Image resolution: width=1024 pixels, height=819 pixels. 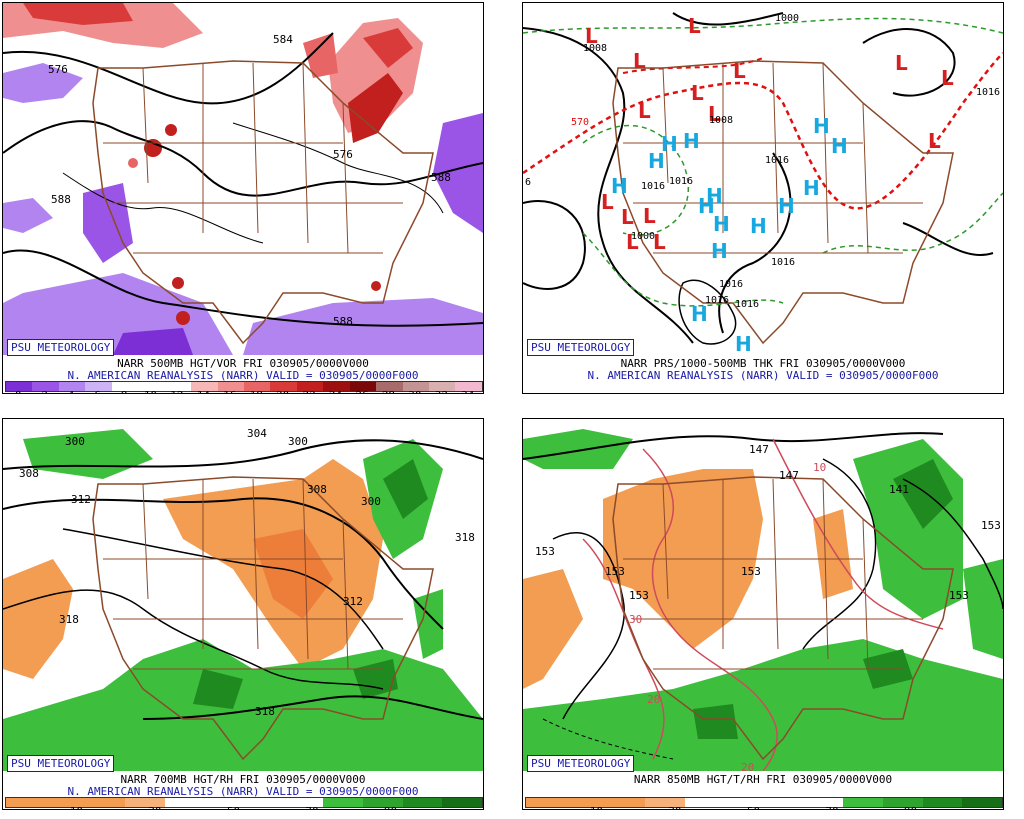 What do you see at coordinates (595, 48) in the screenshot?
I see `isobar-label: 1008` at bounding box center [595, 48].